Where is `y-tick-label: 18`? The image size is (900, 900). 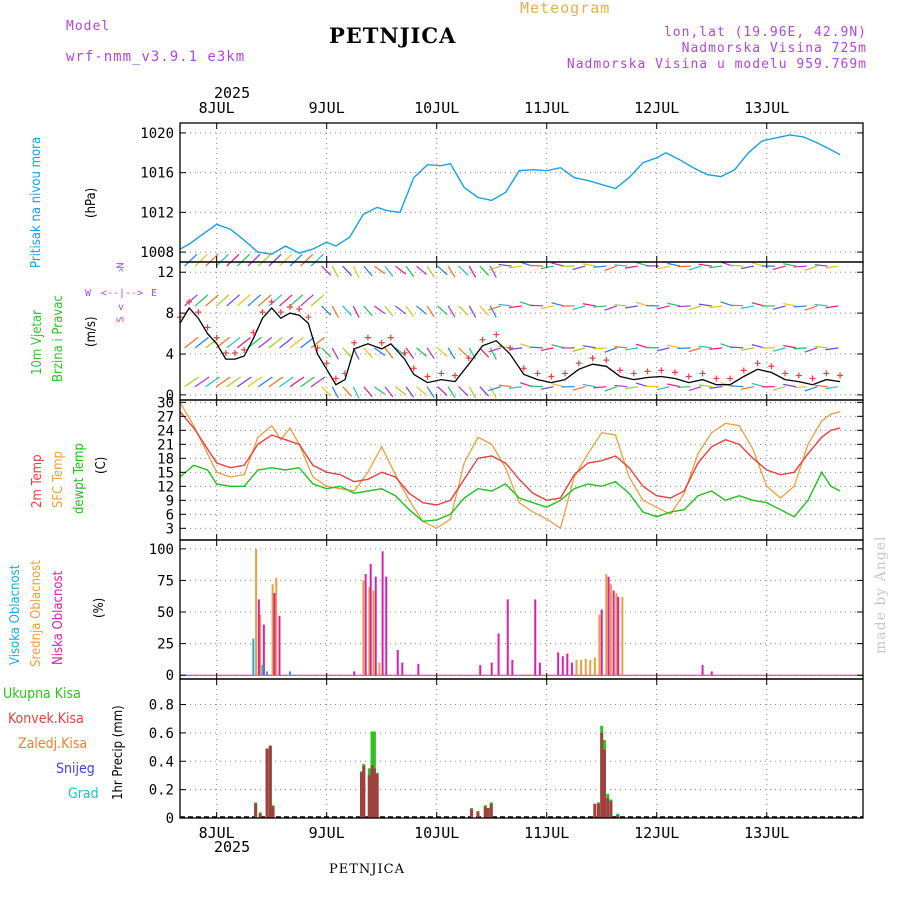 y-tick-label: 18 is located at coordinates (165, 459).